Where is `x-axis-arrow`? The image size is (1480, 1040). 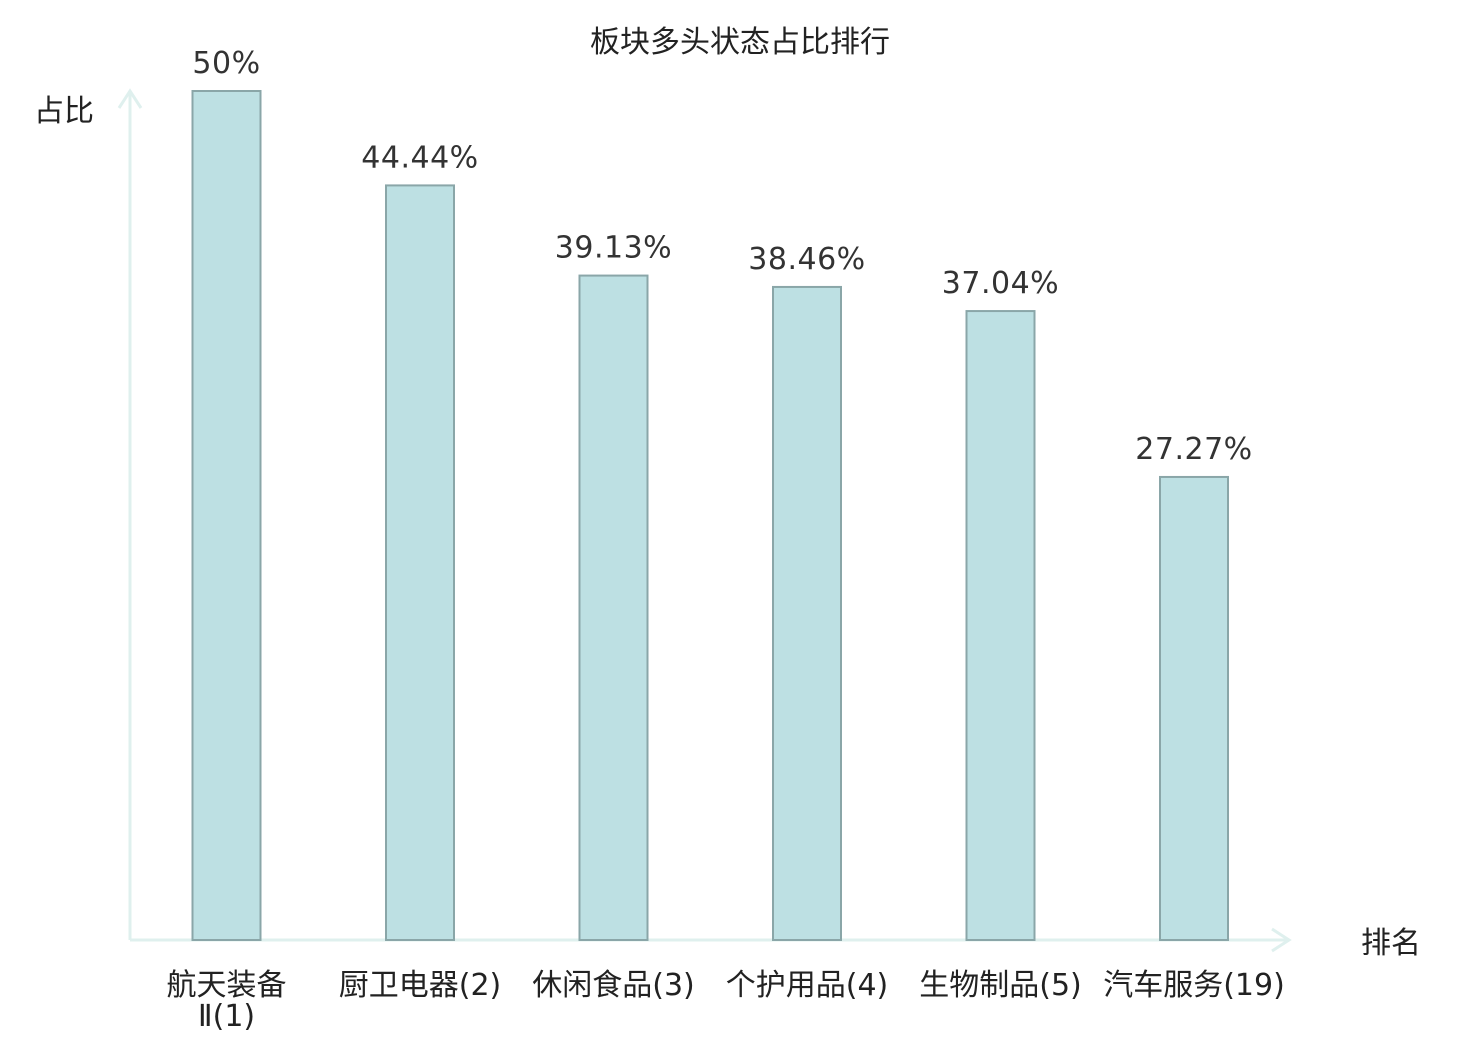
x-axis-arrow is located at coordinates (1281, 940).